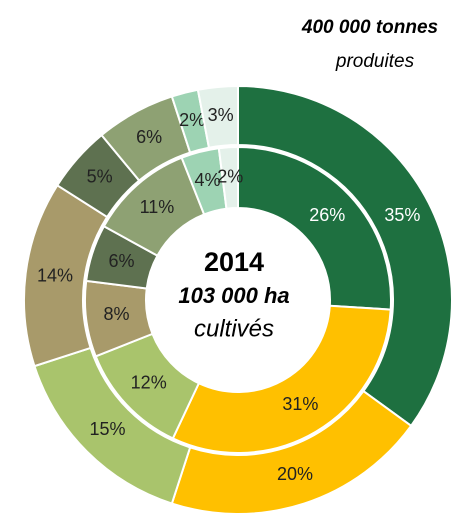 The image size is (468, 527). I want to click on data-label: 14%, so click(55, 276).